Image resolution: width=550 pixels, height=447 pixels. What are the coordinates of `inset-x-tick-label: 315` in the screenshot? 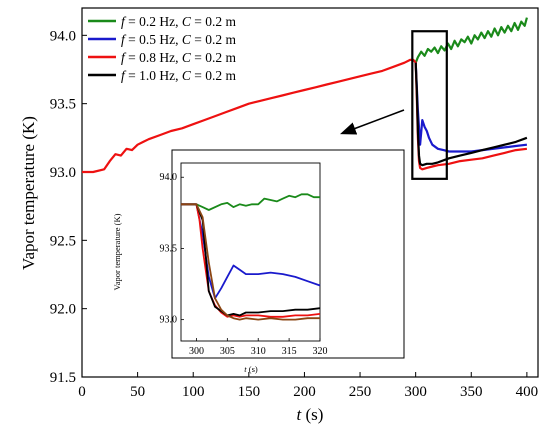 It's located at (289, 351).